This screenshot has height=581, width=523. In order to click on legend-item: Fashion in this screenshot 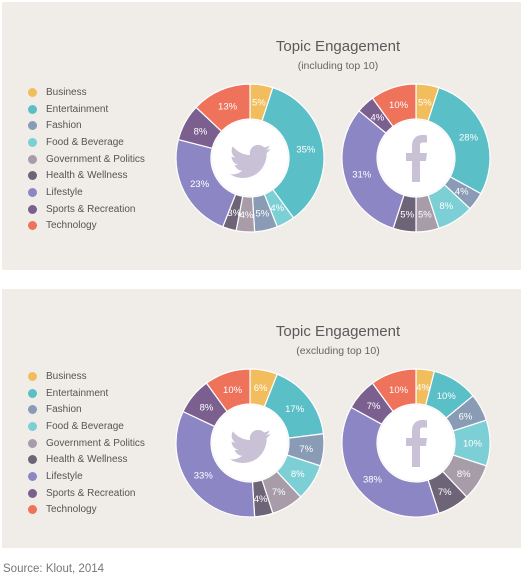, I will do `click(86, 125)`.